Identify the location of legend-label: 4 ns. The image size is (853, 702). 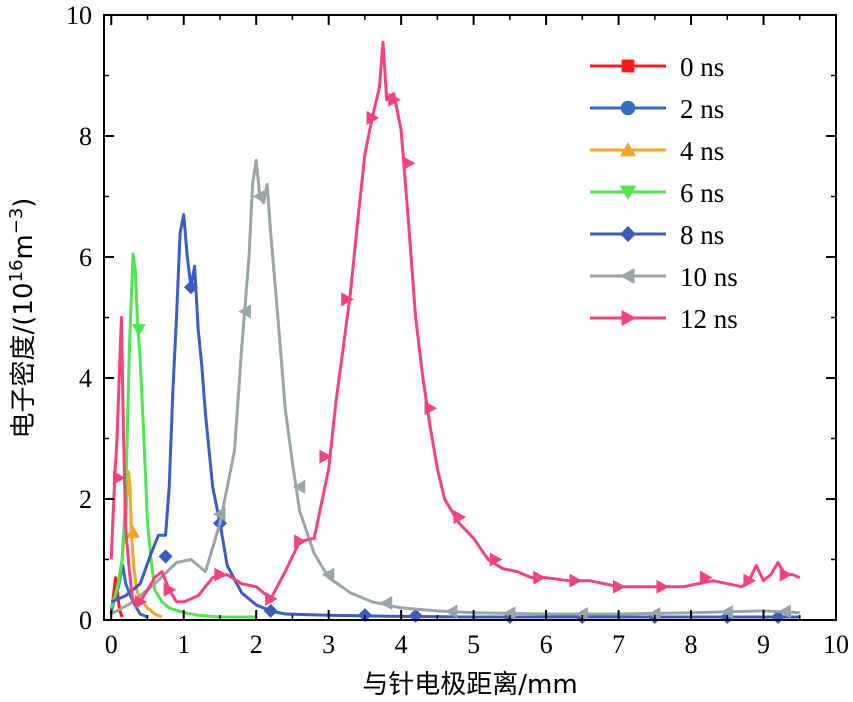
(702, 151).